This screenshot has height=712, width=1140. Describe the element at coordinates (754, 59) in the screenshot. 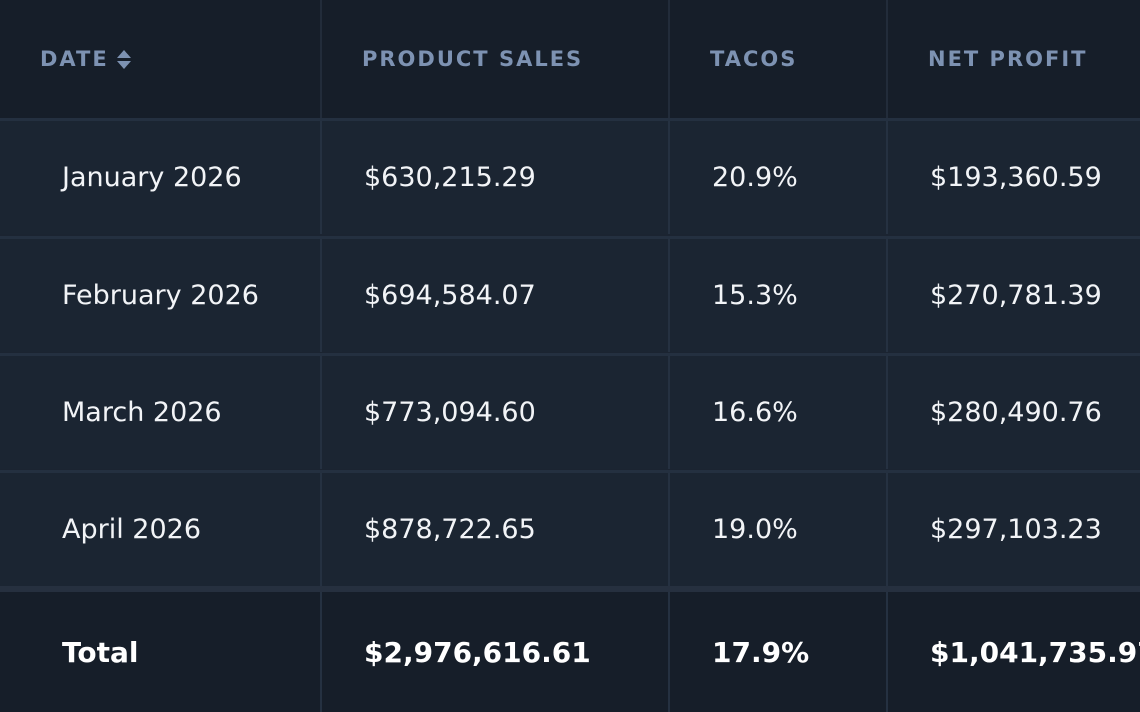

I see `column-header-tacos-label: TACOS` at that location.